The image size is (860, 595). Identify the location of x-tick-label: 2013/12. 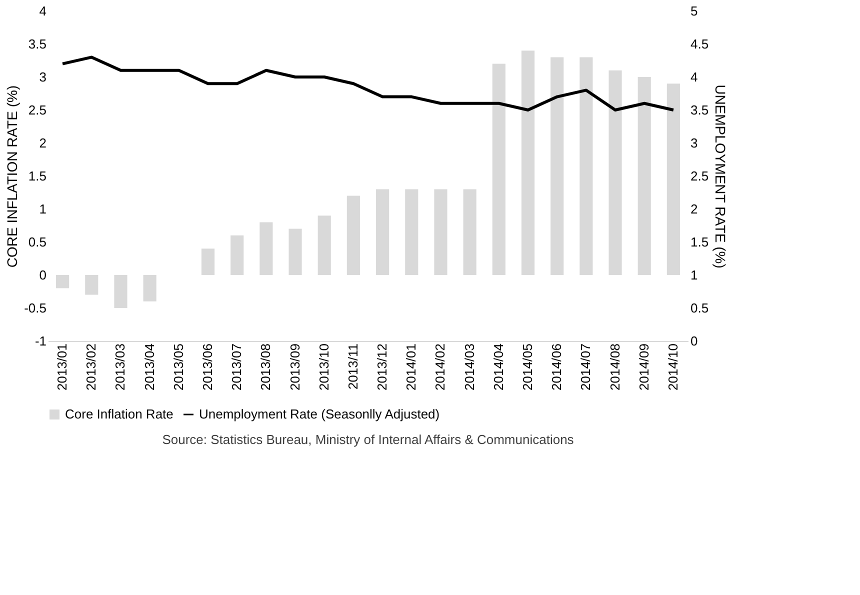
(382, 367).